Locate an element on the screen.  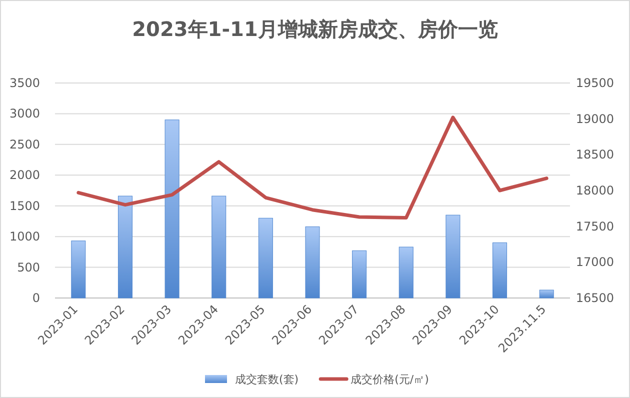
chart-title: 2023年1-11月增城新房成交、房价一览 is located at coordinates (315, 29).